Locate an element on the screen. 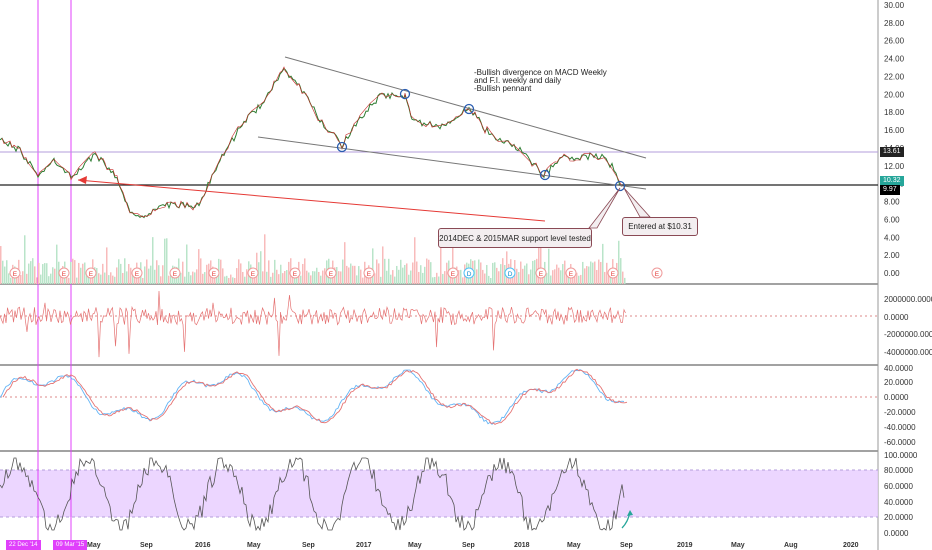 The image size is (932, 550). time-axis-label: Aug is located at coordinates (791, 545).